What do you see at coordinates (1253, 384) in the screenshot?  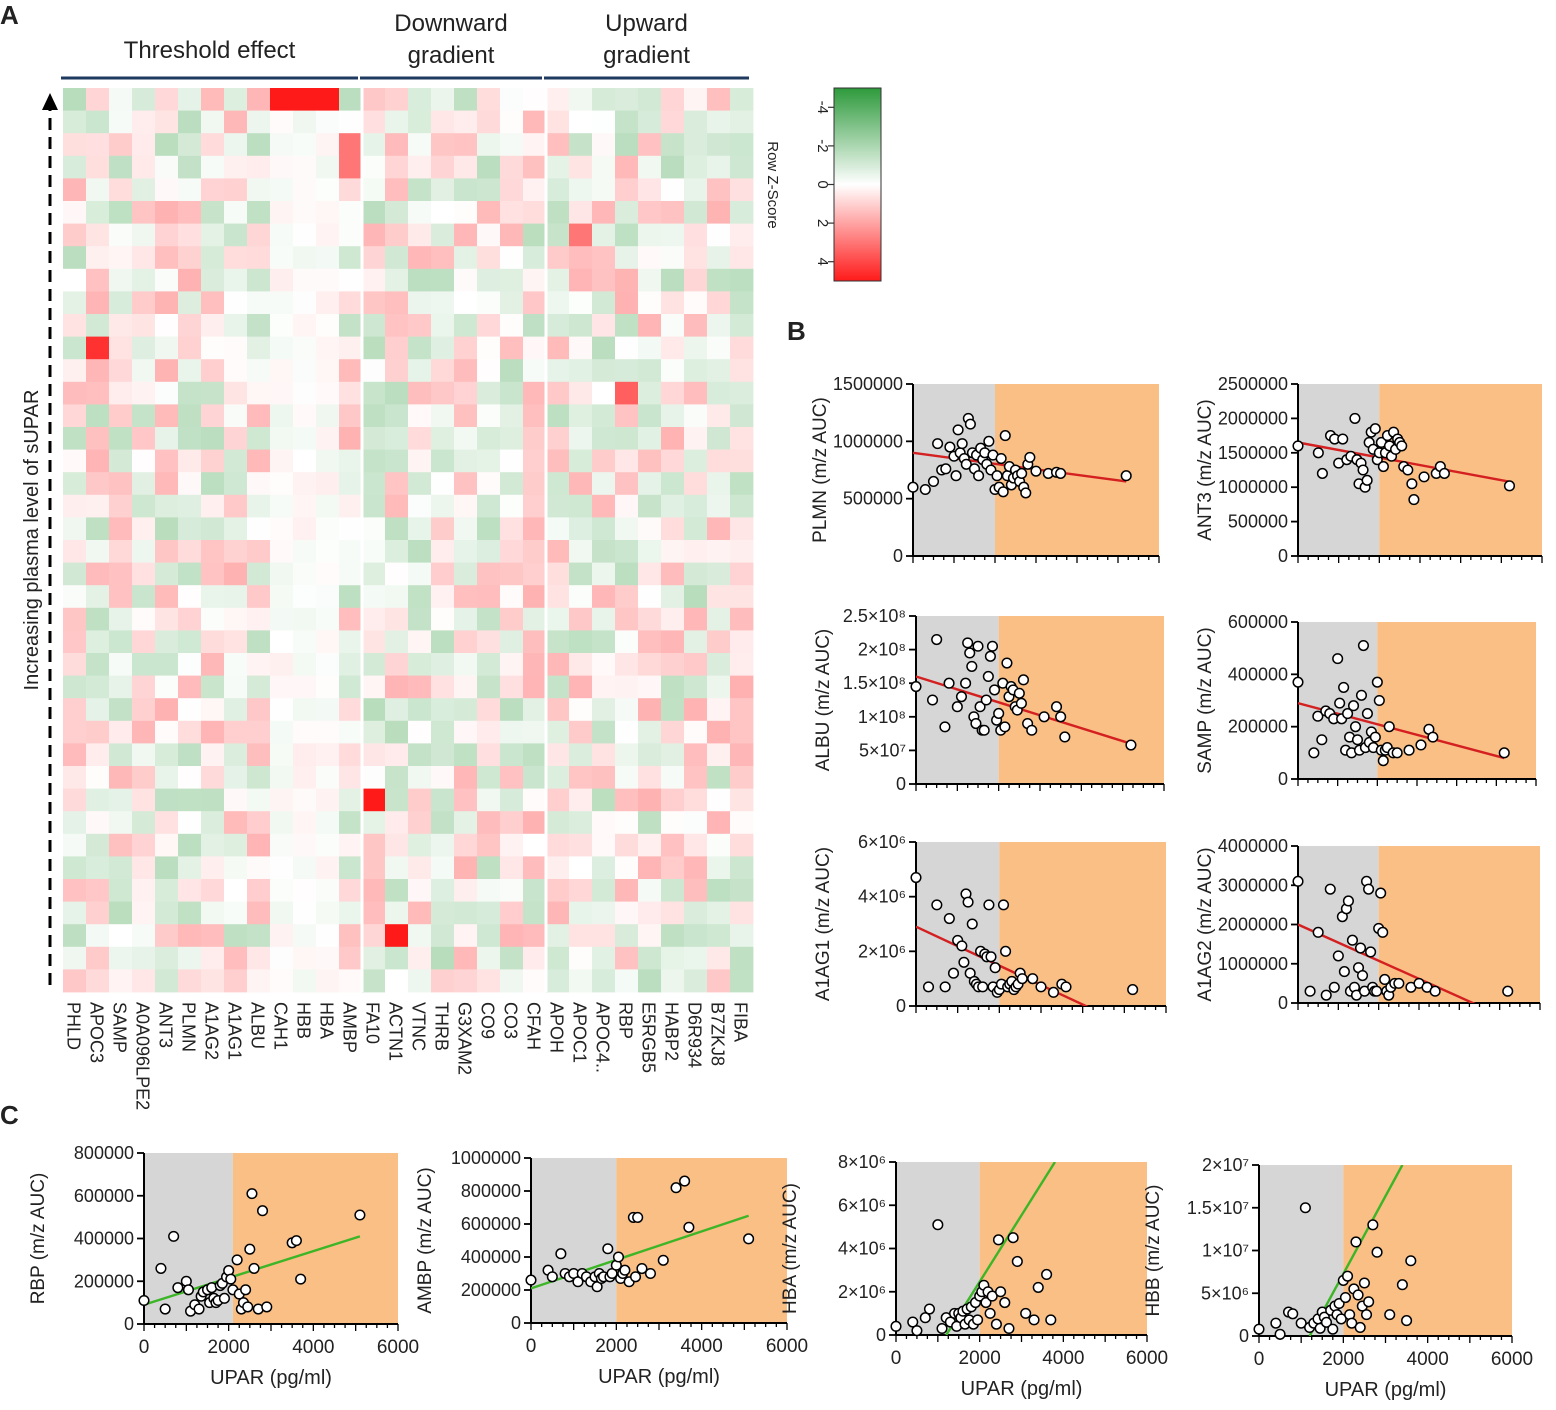 I see `y-tick-label: 2500000` at bounding box center [1253, 384].